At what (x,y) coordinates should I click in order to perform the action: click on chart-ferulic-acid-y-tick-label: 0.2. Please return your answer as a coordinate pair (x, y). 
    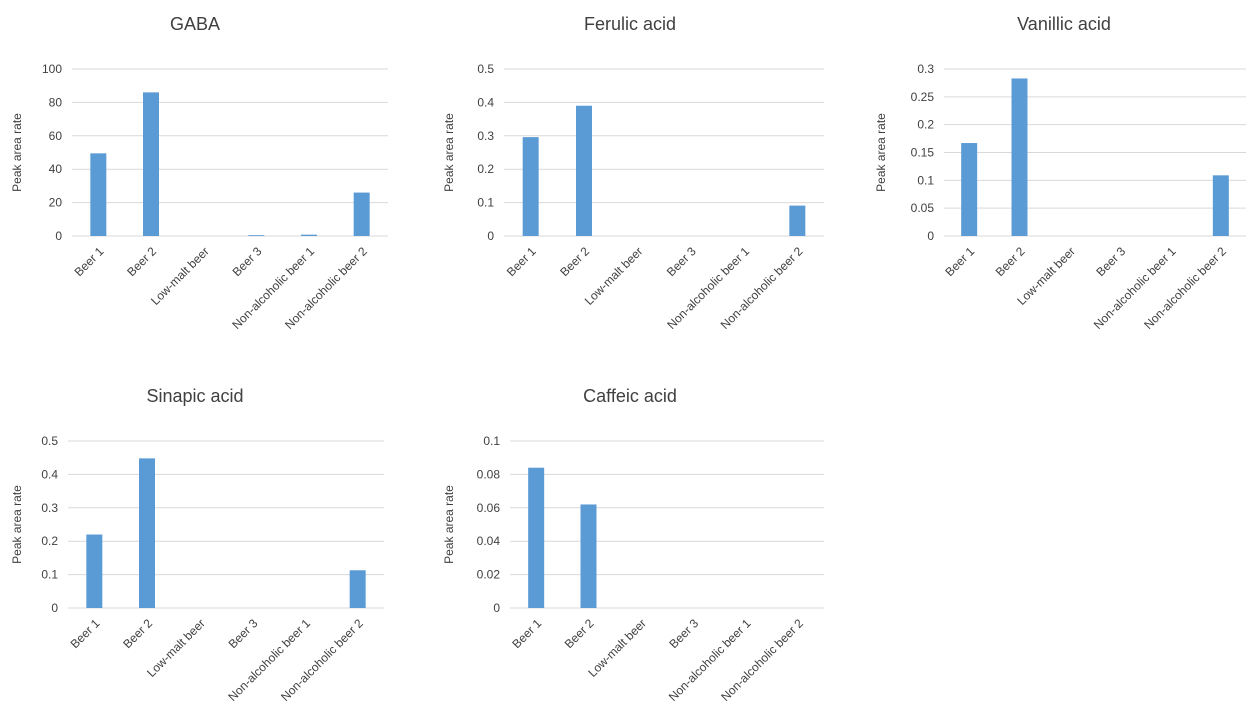
    Looking at the image, I should click on (485, 169).